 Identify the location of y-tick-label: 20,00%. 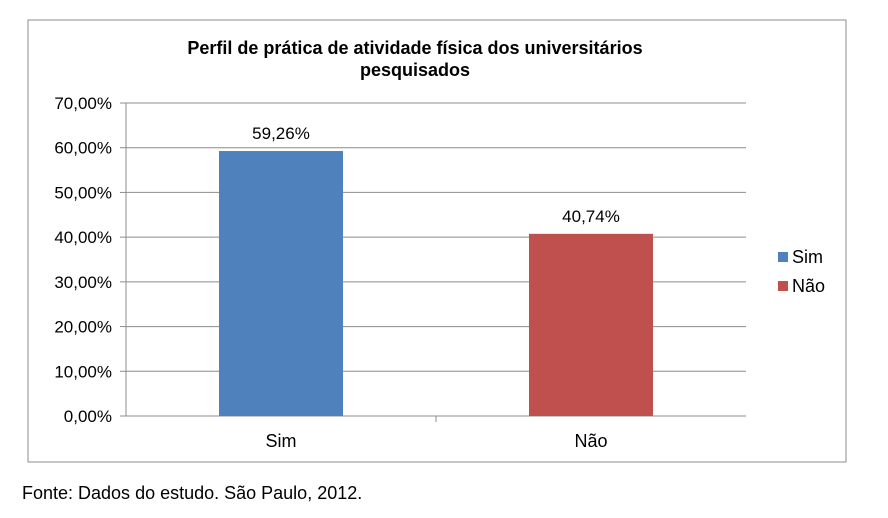
(83, 327).